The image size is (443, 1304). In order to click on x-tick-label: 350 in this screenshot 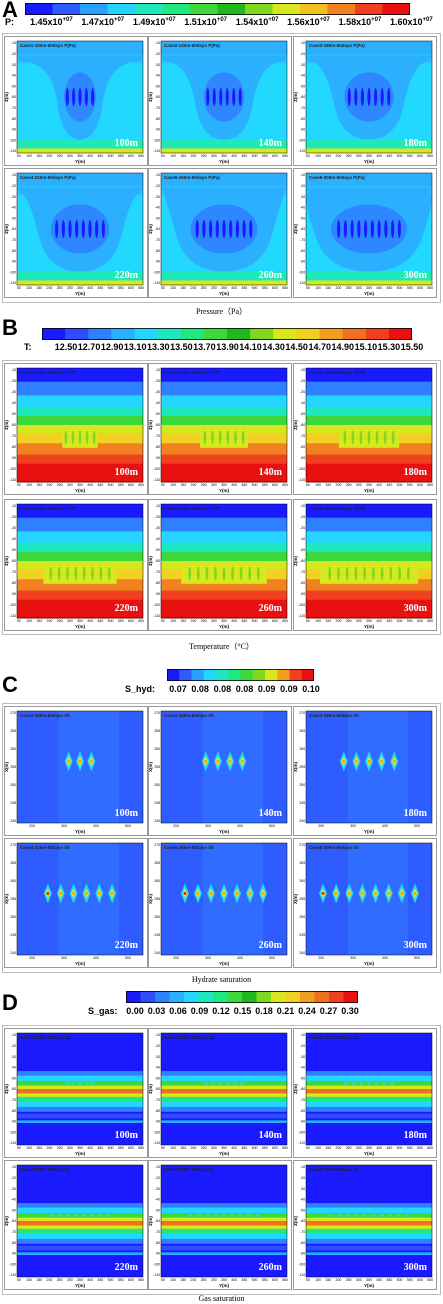, I will do `click(224, 1280)`.